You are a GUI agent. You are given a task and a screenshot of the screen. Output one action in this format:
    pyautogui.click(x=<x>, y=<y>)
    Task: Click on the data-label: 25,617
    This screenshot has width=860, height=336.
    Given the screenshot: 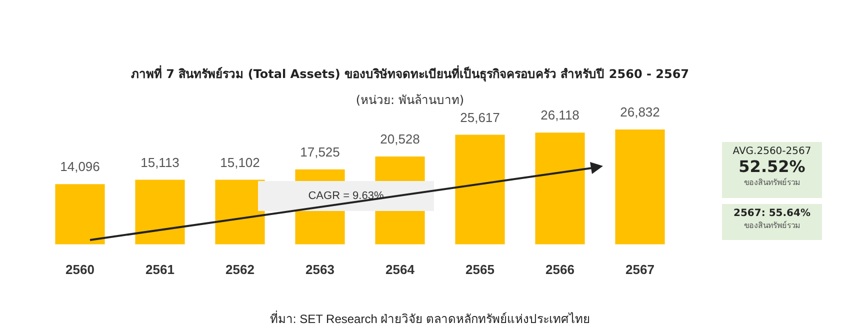 What is the action you would take?
    pyautogui.click(x=480, y=117)
    